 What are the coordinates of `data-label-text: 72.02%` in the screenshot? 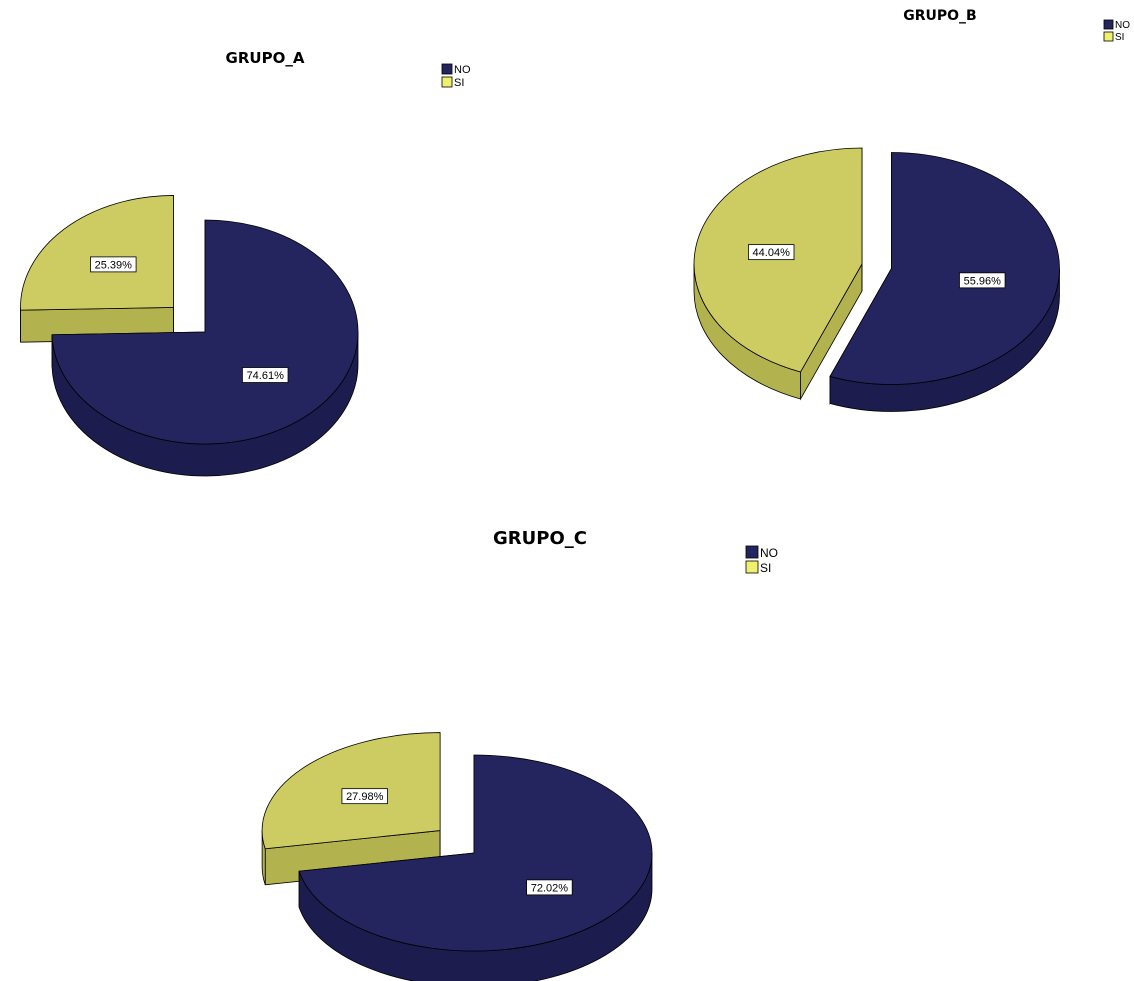 It's located at (550, 888).